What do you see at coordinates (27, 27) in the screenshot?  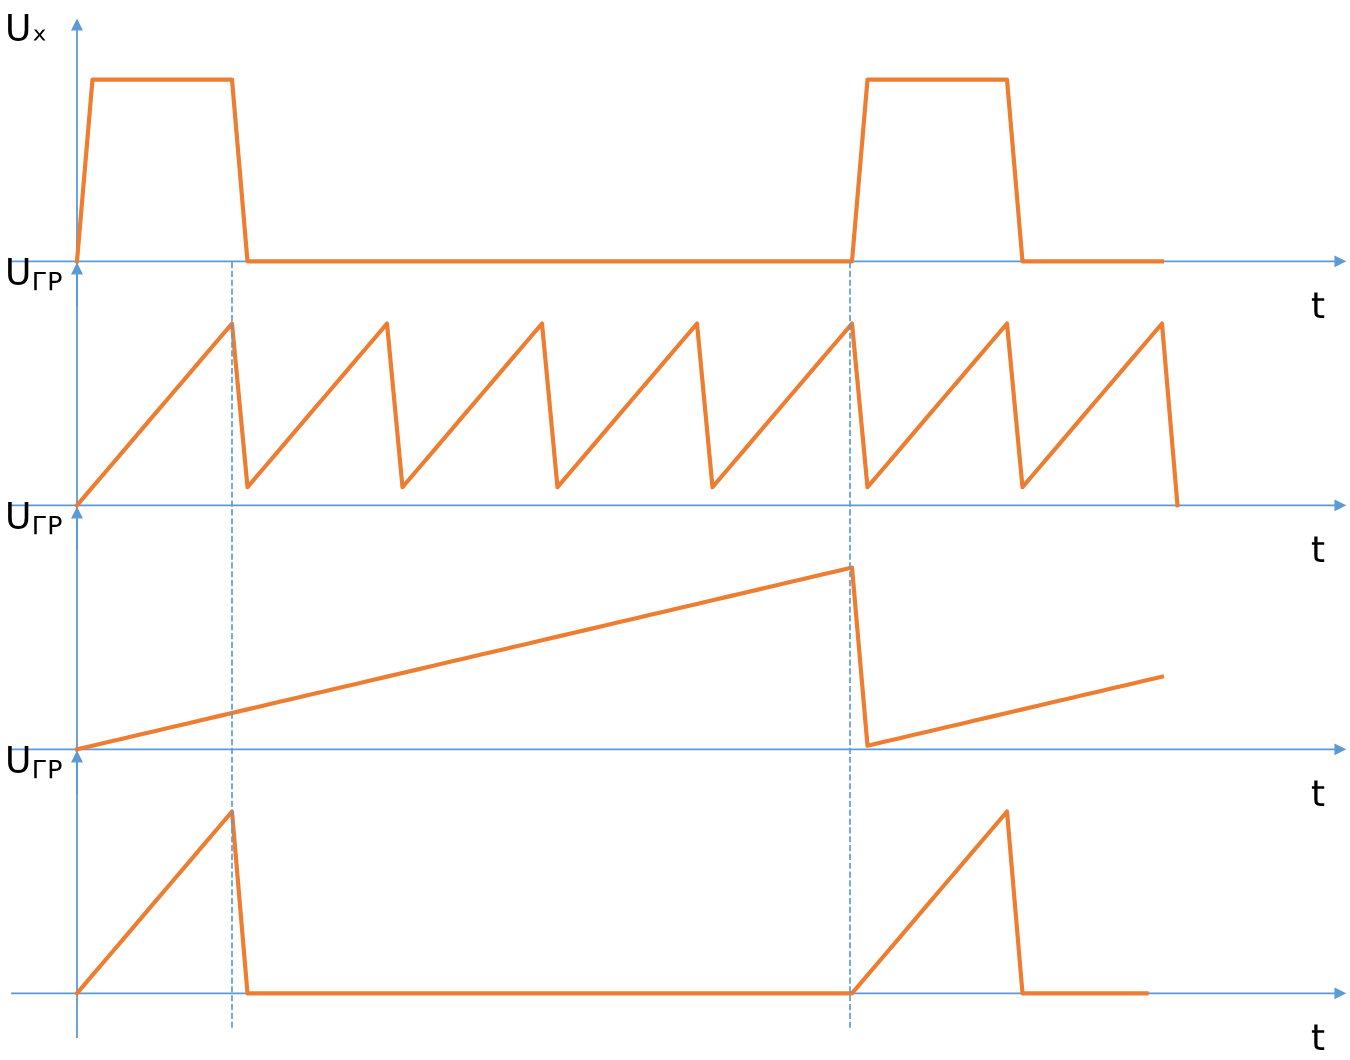 I see `y-axis-title: Uₓ` at bounding box center [27, 27].